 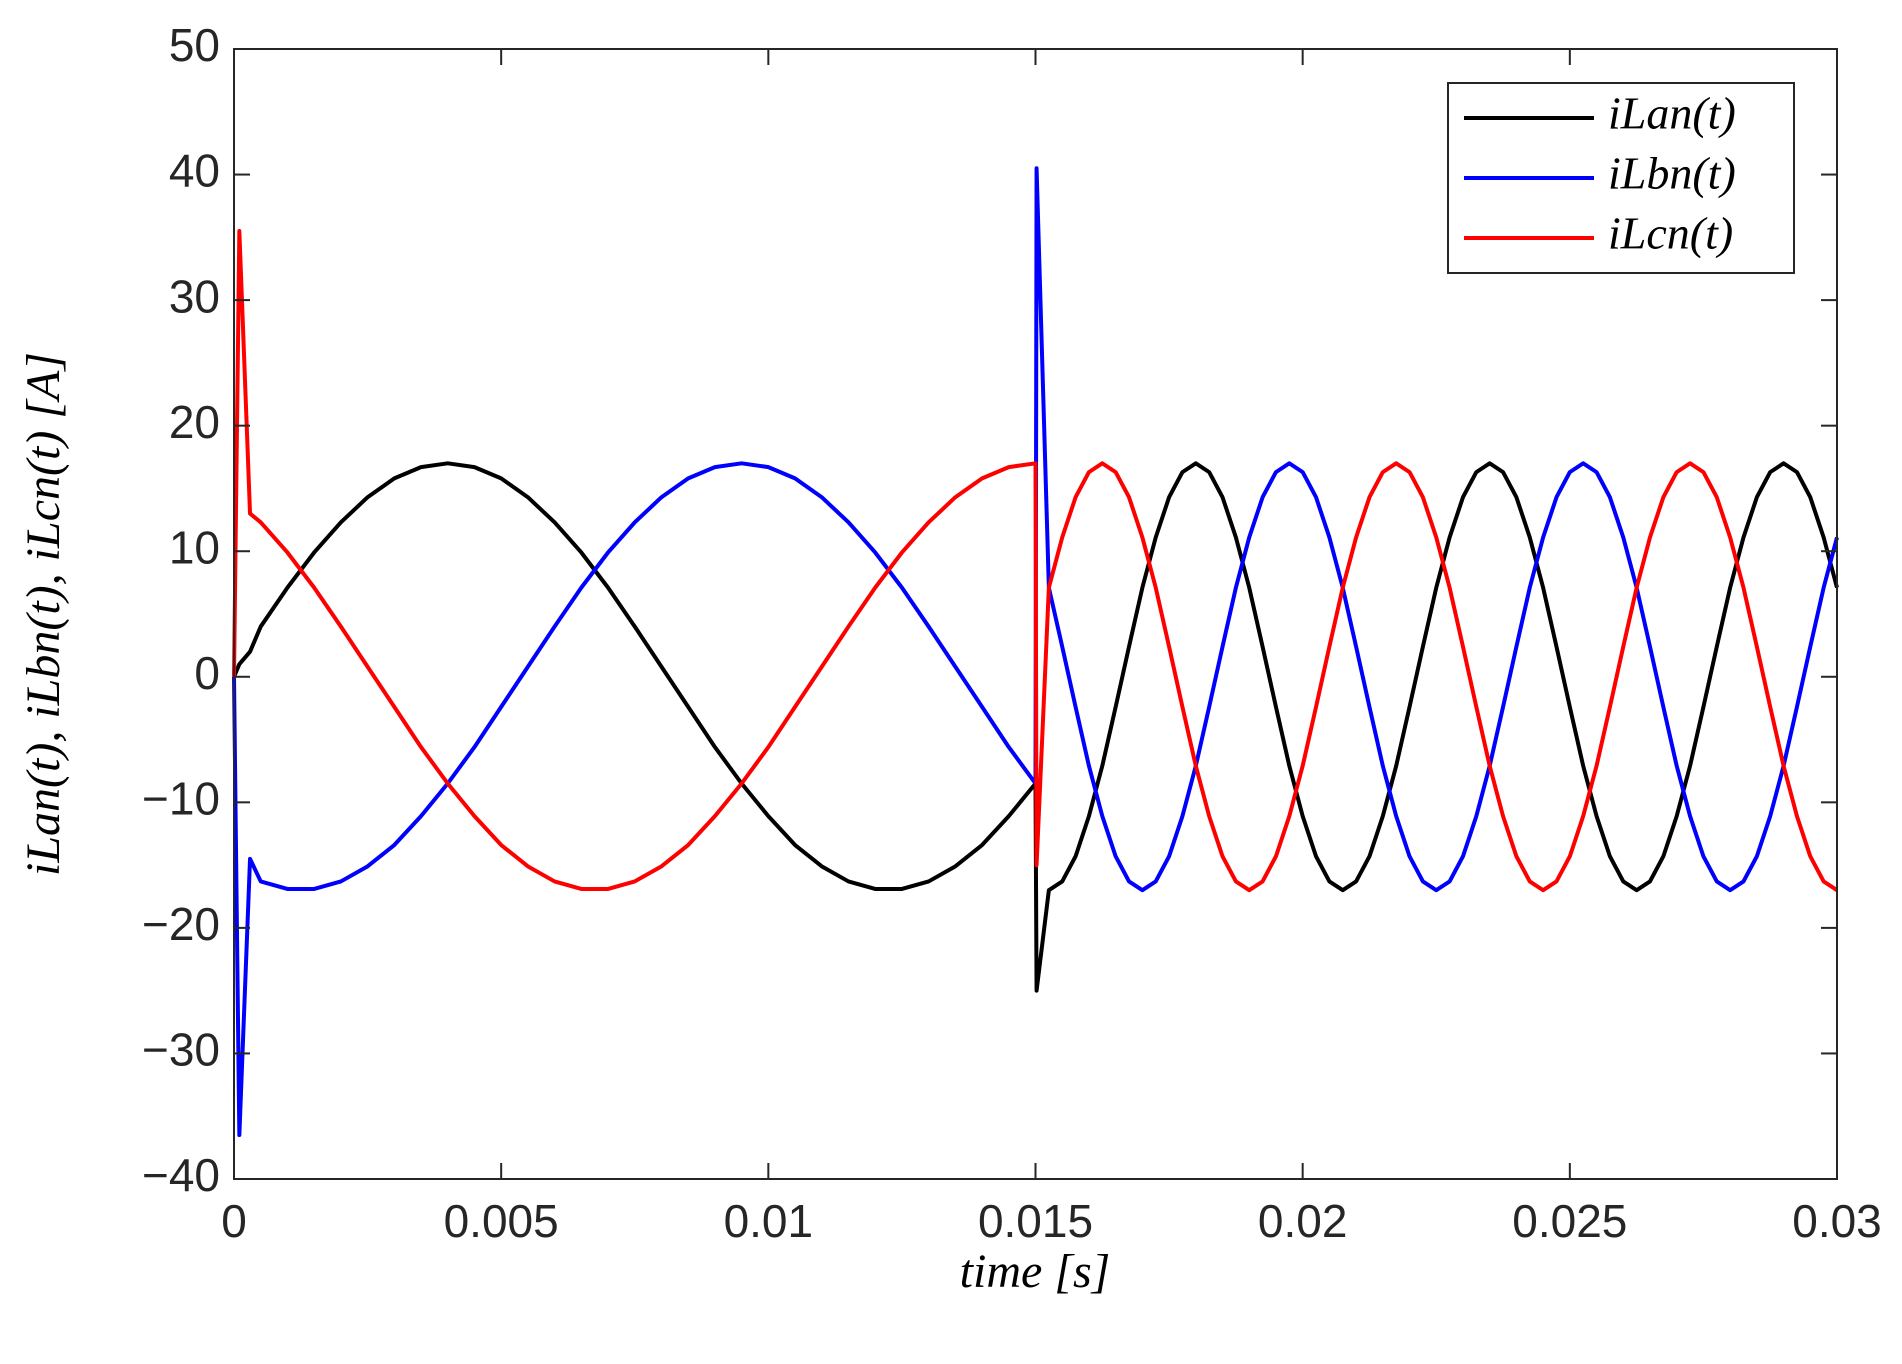 I want to click on x-tick-label: 0.02, so click(x=1303, y=1221).